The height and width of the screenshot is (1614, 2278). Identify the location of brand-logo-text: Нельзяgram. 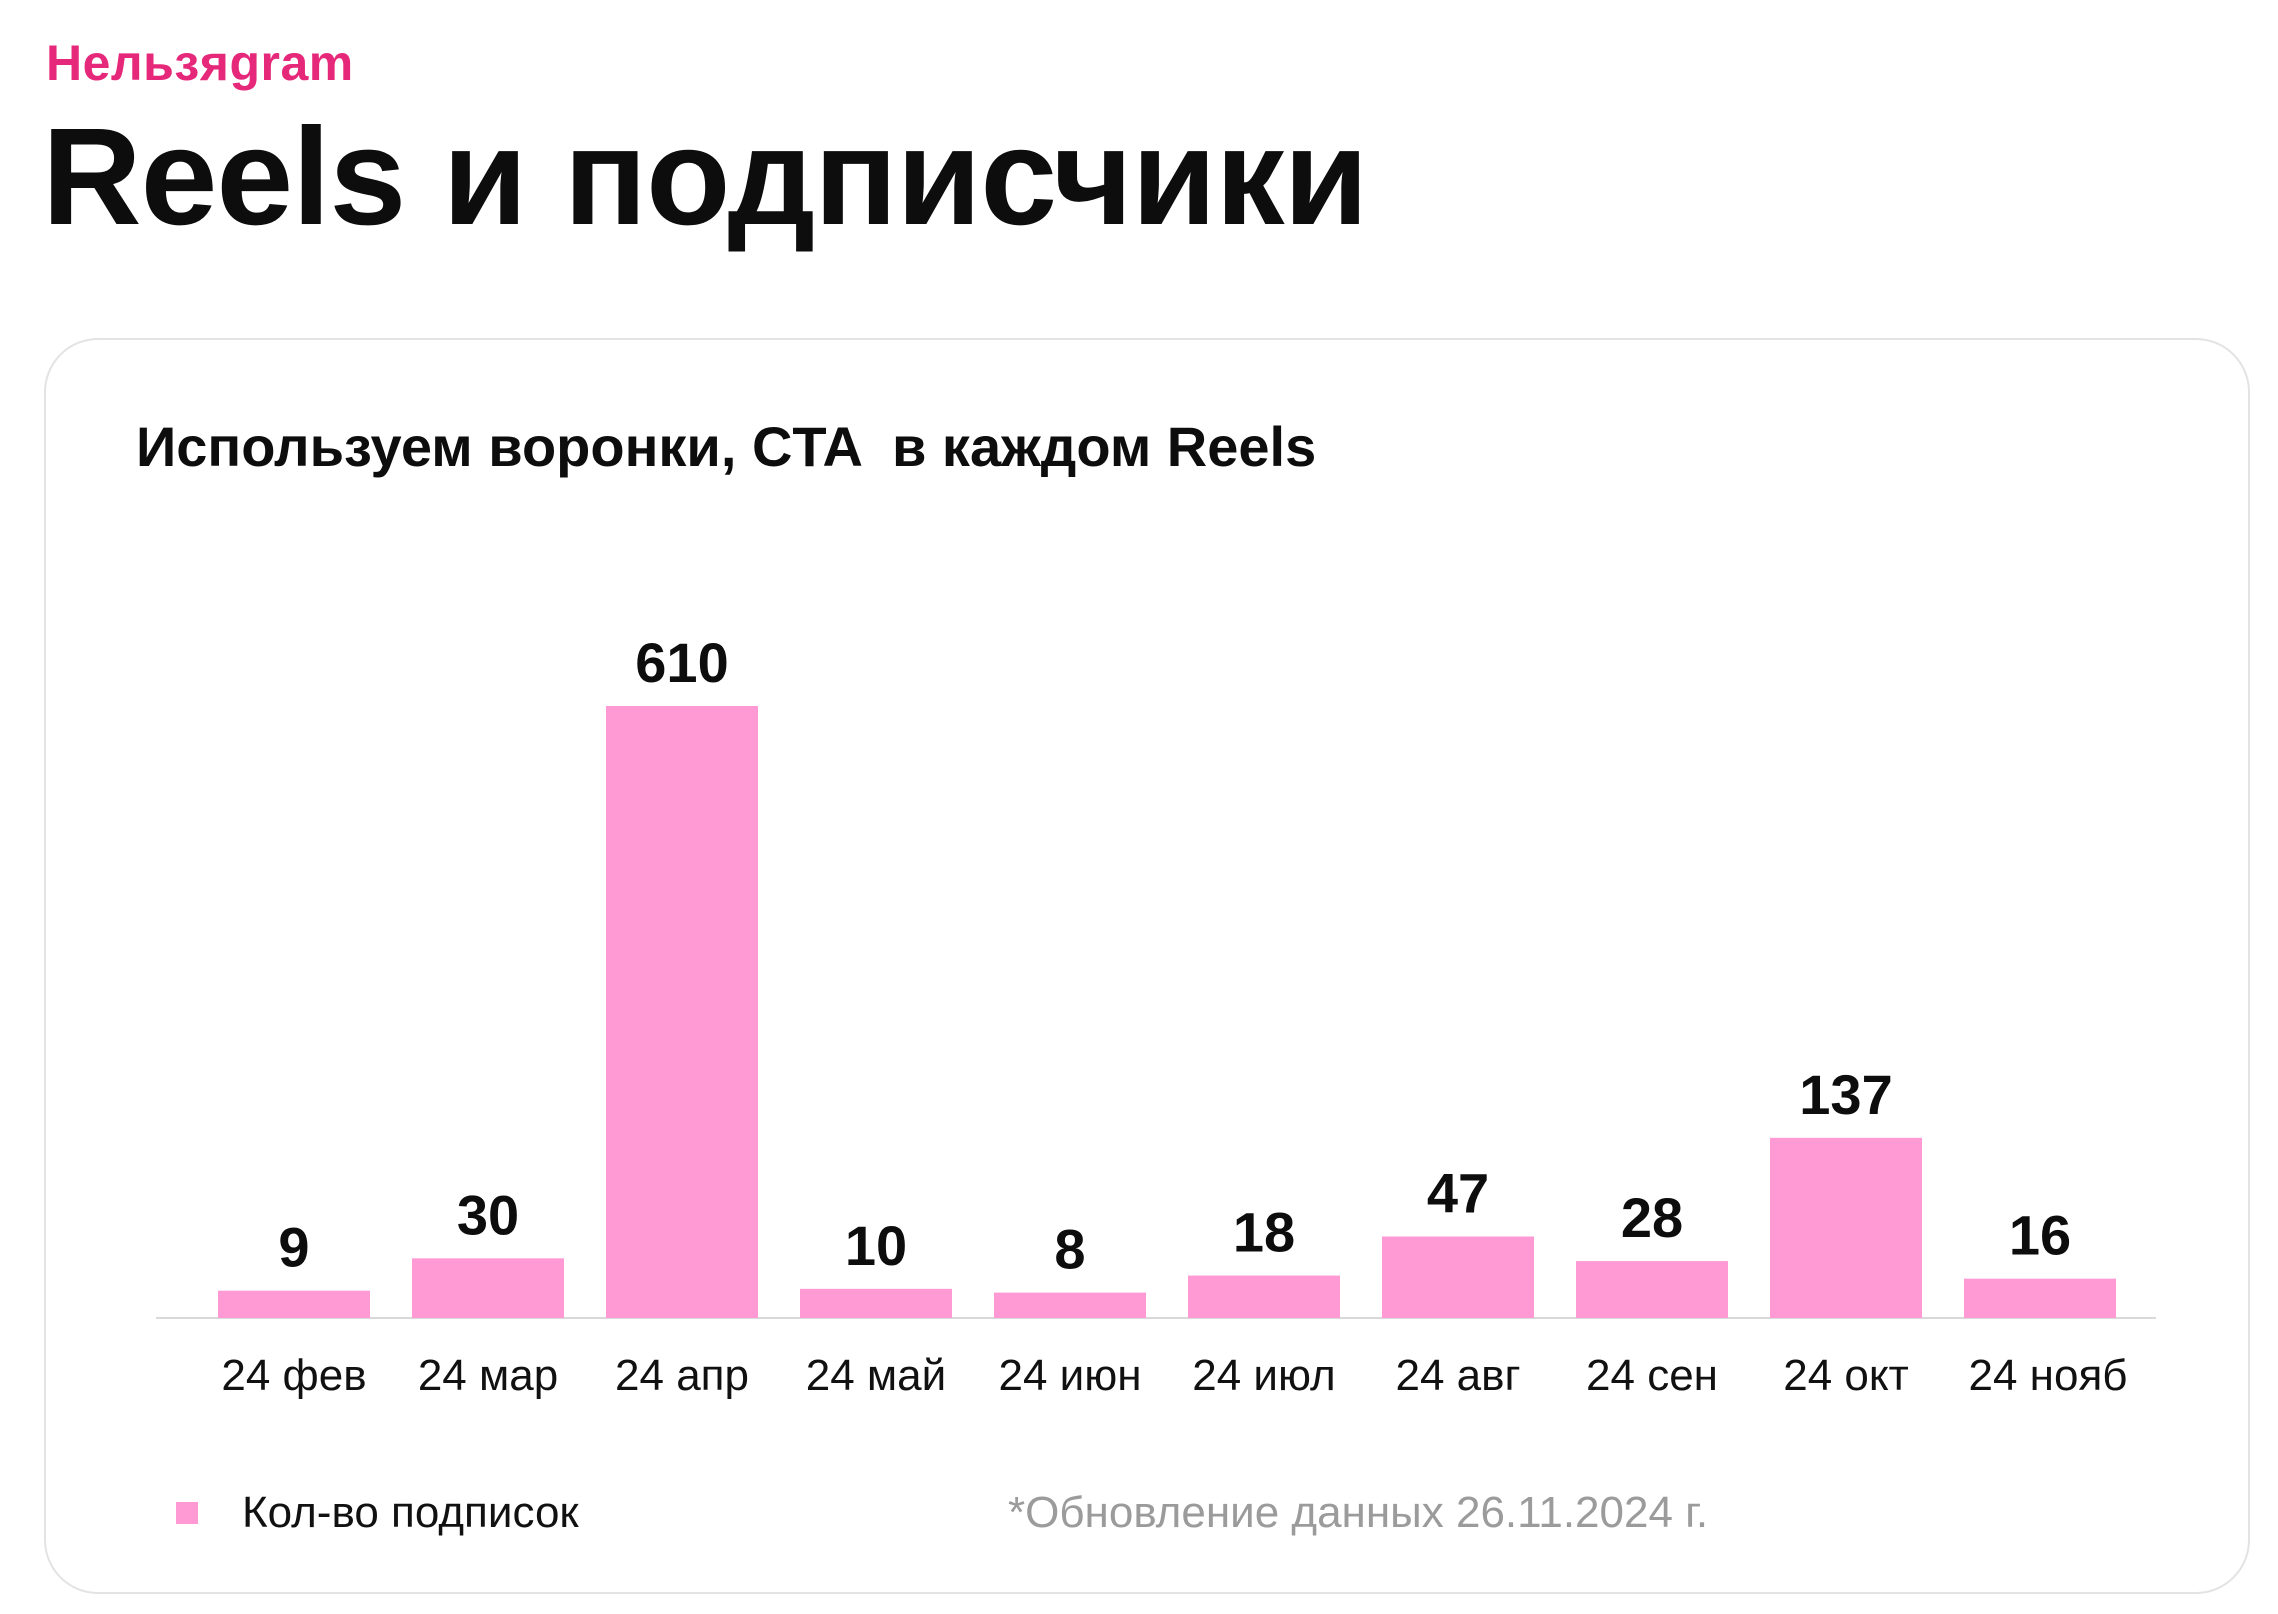
(200, 63).